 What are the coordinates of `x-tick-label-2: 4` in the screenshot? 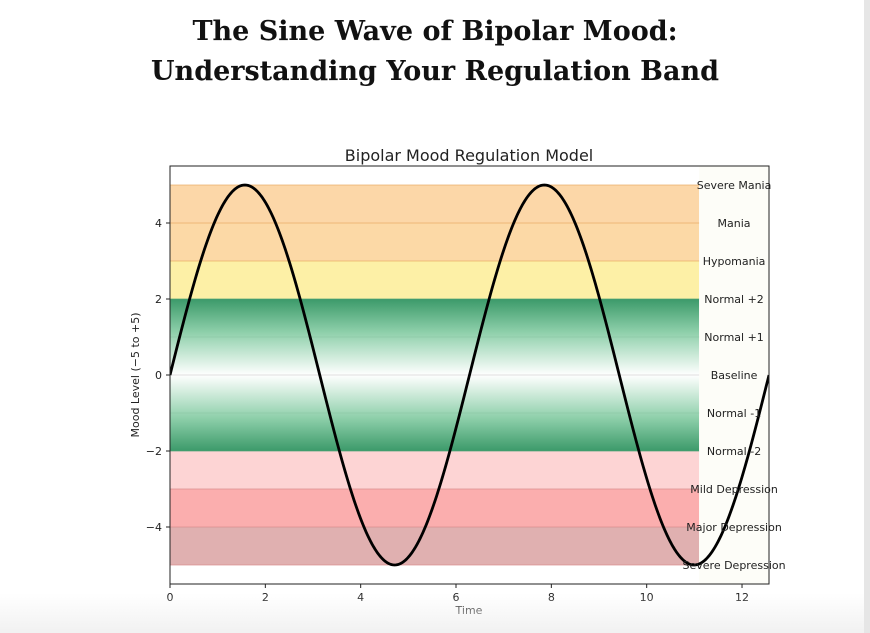 It's located at (360, 597).